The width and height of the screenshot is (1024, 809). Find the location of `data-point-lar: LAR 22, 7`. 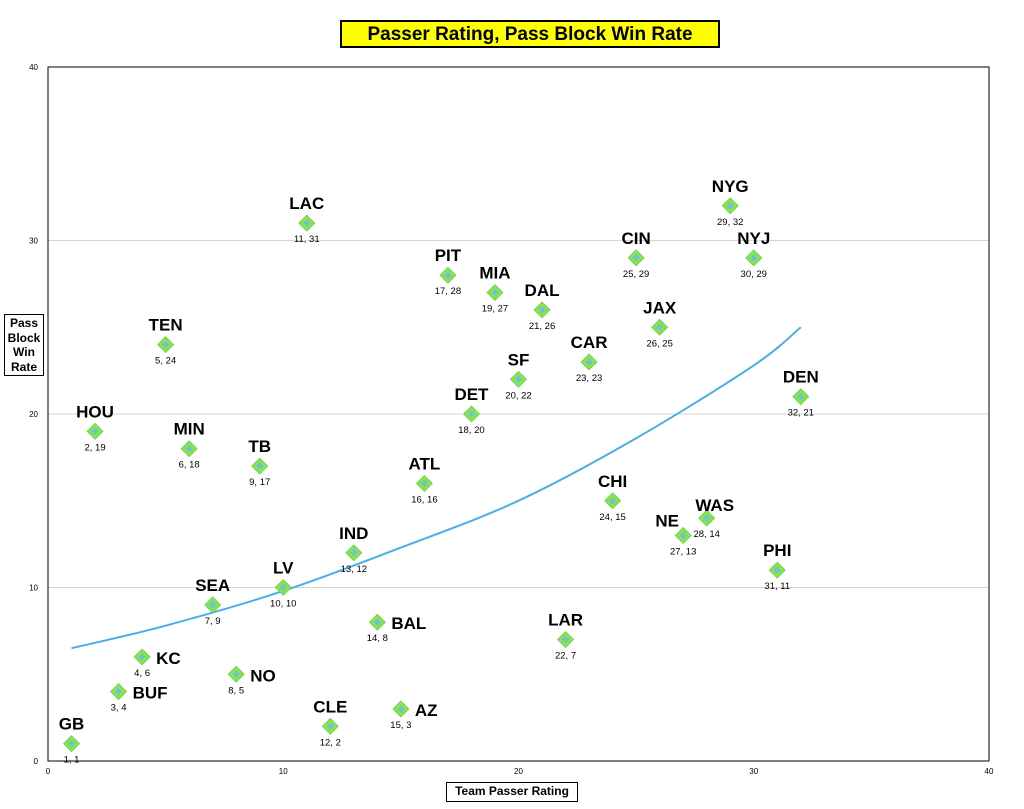

data-point-lar: LAR 22, 7 is located at coordinates (565, 636).